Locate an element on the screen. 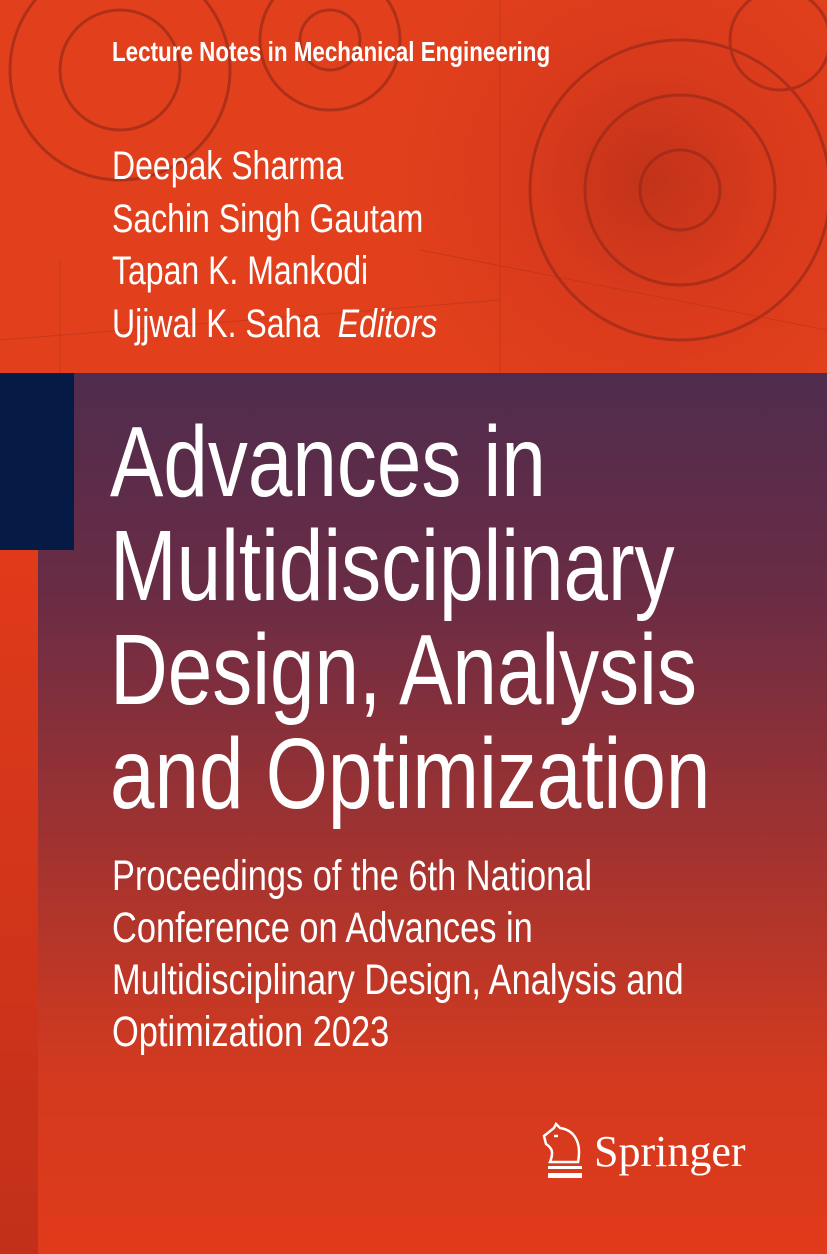  title-line: and Optimization is located at coordinates (410, 774).